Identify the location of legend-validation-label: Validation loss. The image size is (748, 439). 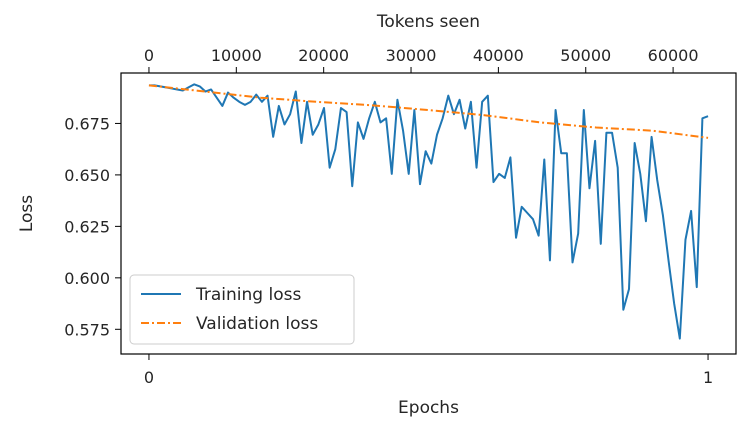
(257, 324).